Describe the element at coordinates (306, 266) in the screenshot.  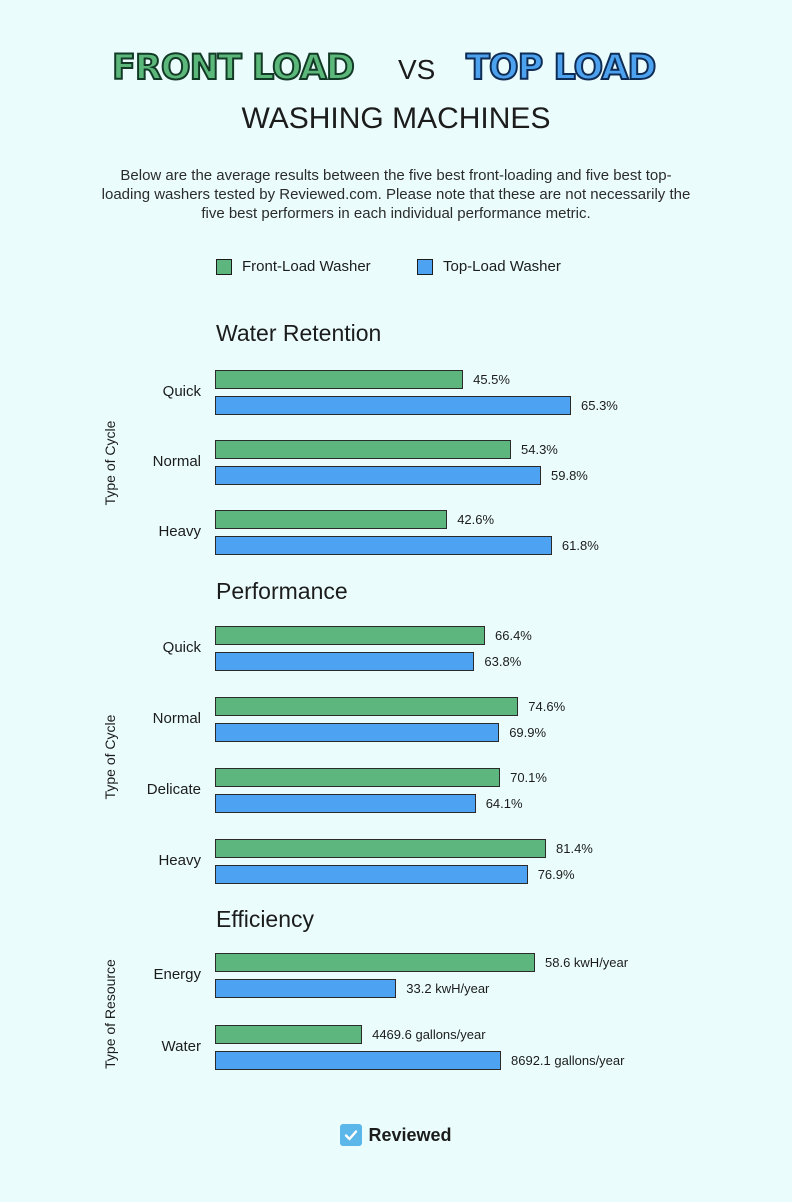
I see `legend-label-front: Front-Load Washer` at that location.